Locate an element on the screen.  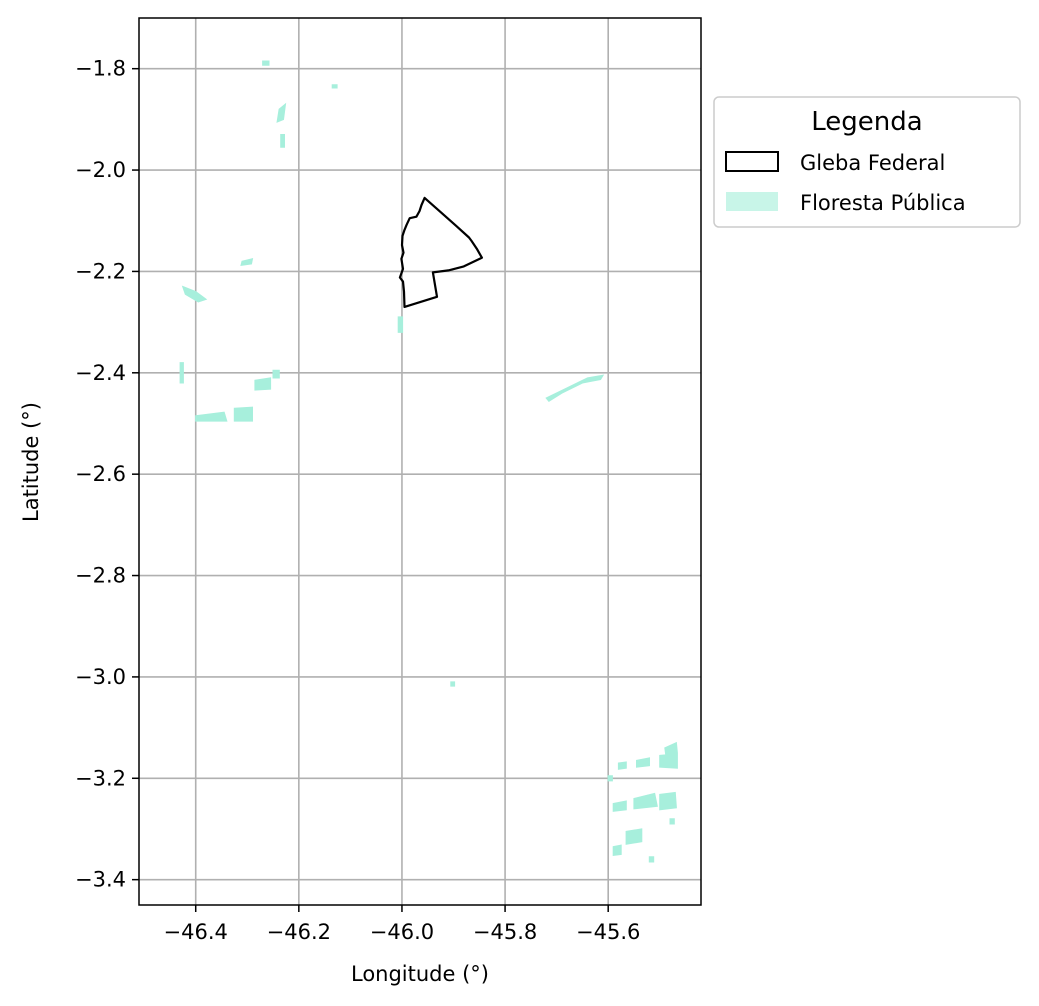
gleba-federal-polygon is located at coordinates (440, 252).